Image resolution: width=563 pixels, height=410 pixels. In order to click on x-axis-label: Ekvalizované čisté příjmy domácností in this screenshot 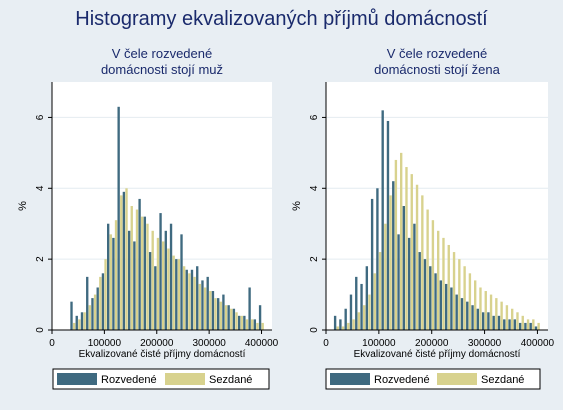, I will do `click(162, 354)`.